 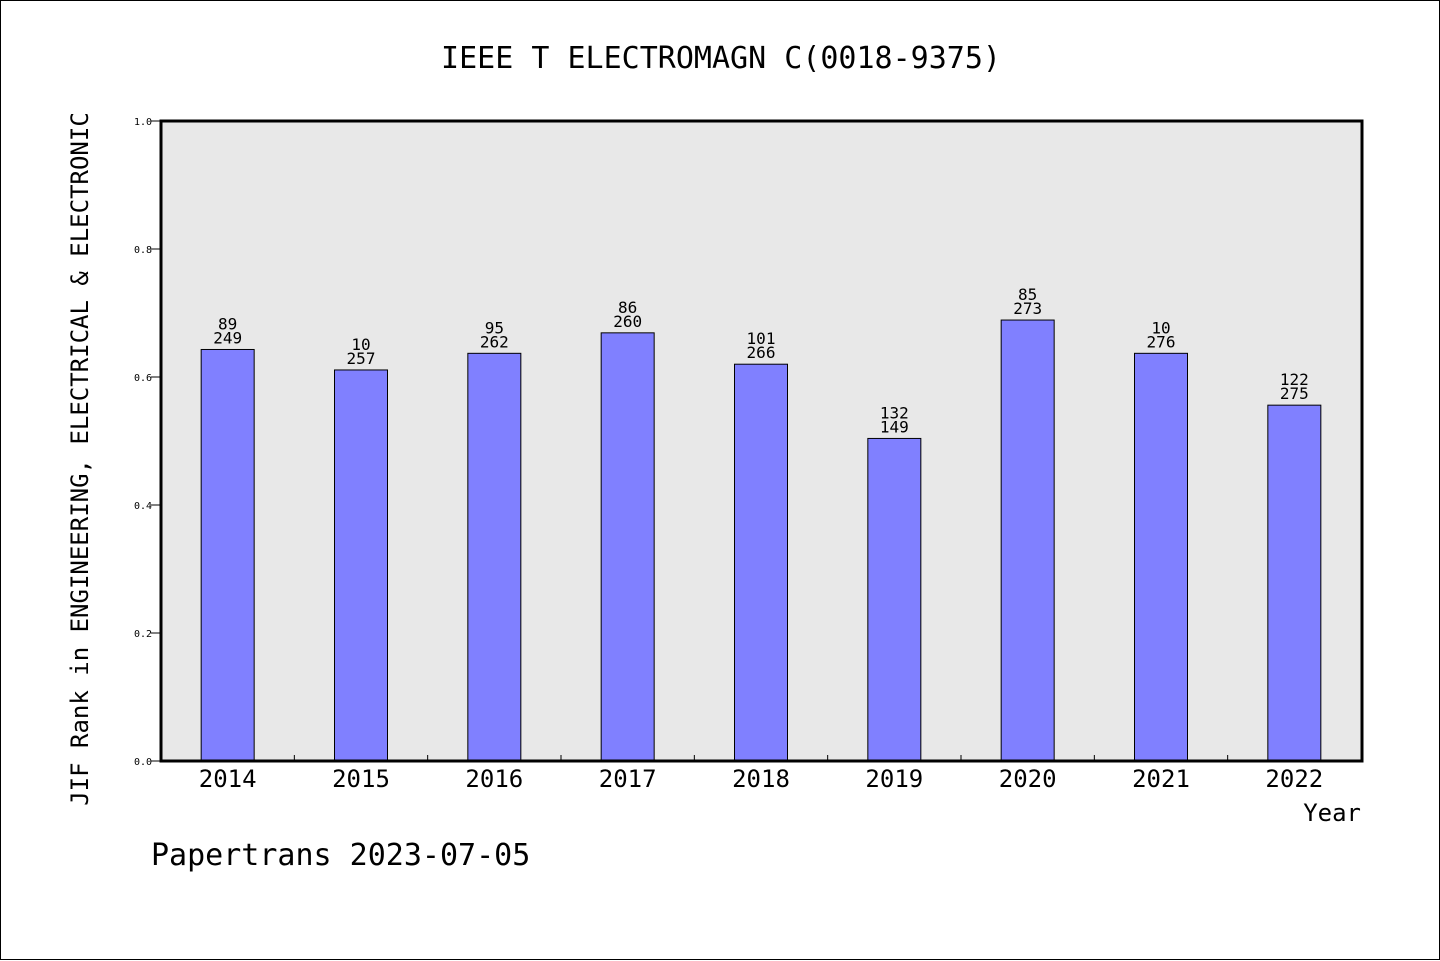 I want to click on bar-total-label: 273, so click(x=1027, y=308).